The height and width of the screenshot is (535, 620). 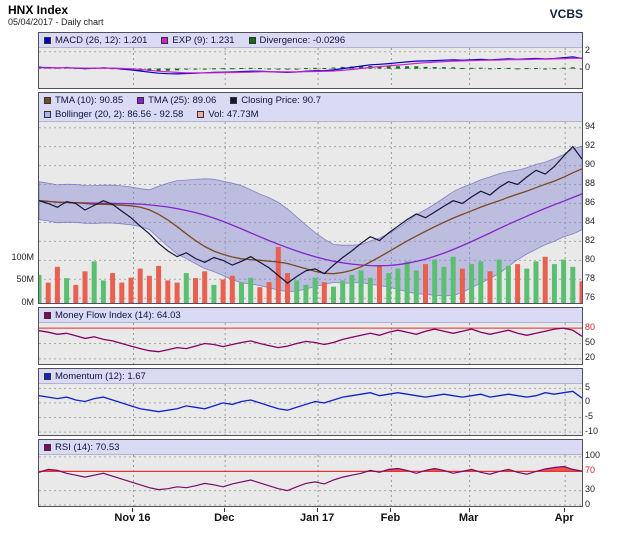 I want to click on y-axis-label: 50, so click(x=590, y=342).